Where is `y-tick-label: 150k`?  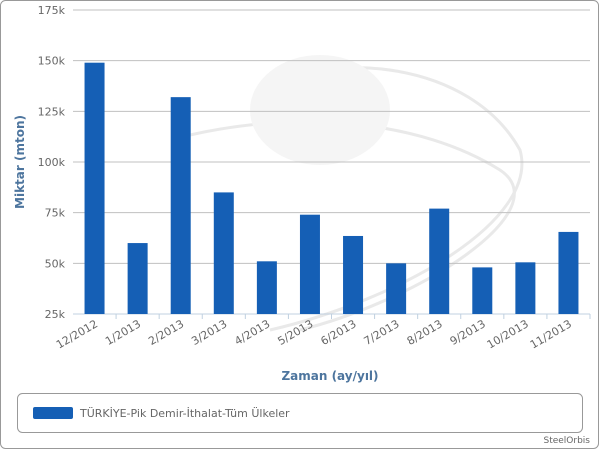
y-tick-label: 150k is located at coordinates (52, 61).